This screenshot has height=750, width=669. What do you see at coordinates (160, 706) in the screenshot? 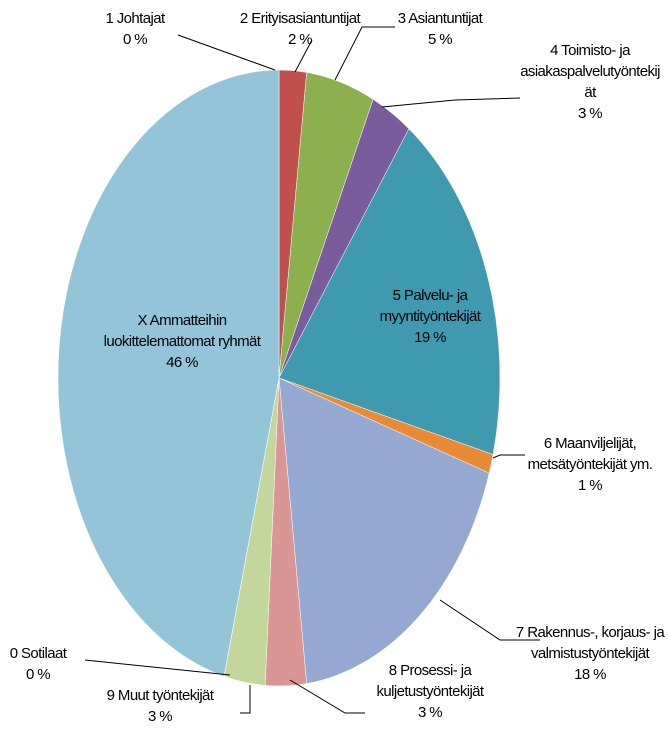
I see `slice-label: 9 Muut työntekijät 3 %` at bounding box center [160, 706].